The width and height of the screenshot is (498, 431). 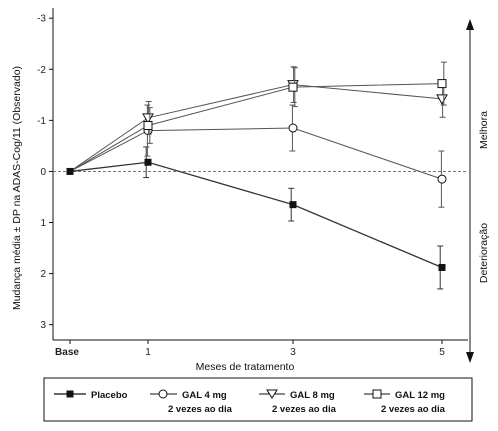 I want to click on legend-item-gal12: GAL 12 mg 2 vezes ao dia, so click(x=405, y=402).